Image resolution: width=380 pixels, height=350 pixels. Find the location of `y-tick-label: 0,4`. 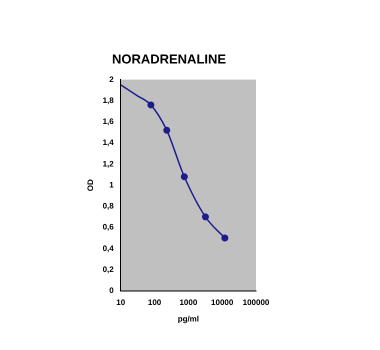

y-tick-label: 0,4 is located at coordinates (108, 248).